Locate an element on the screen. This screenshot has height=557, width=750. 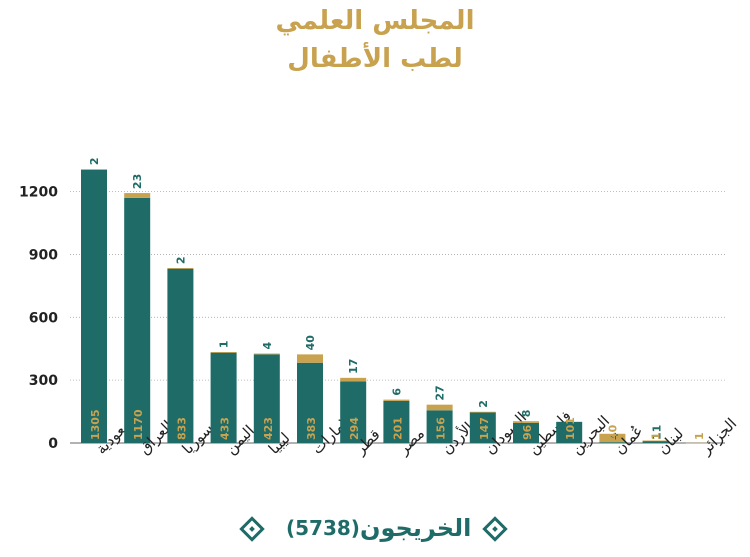
bar-value-label: 383 is located at coordinates (311, 428).